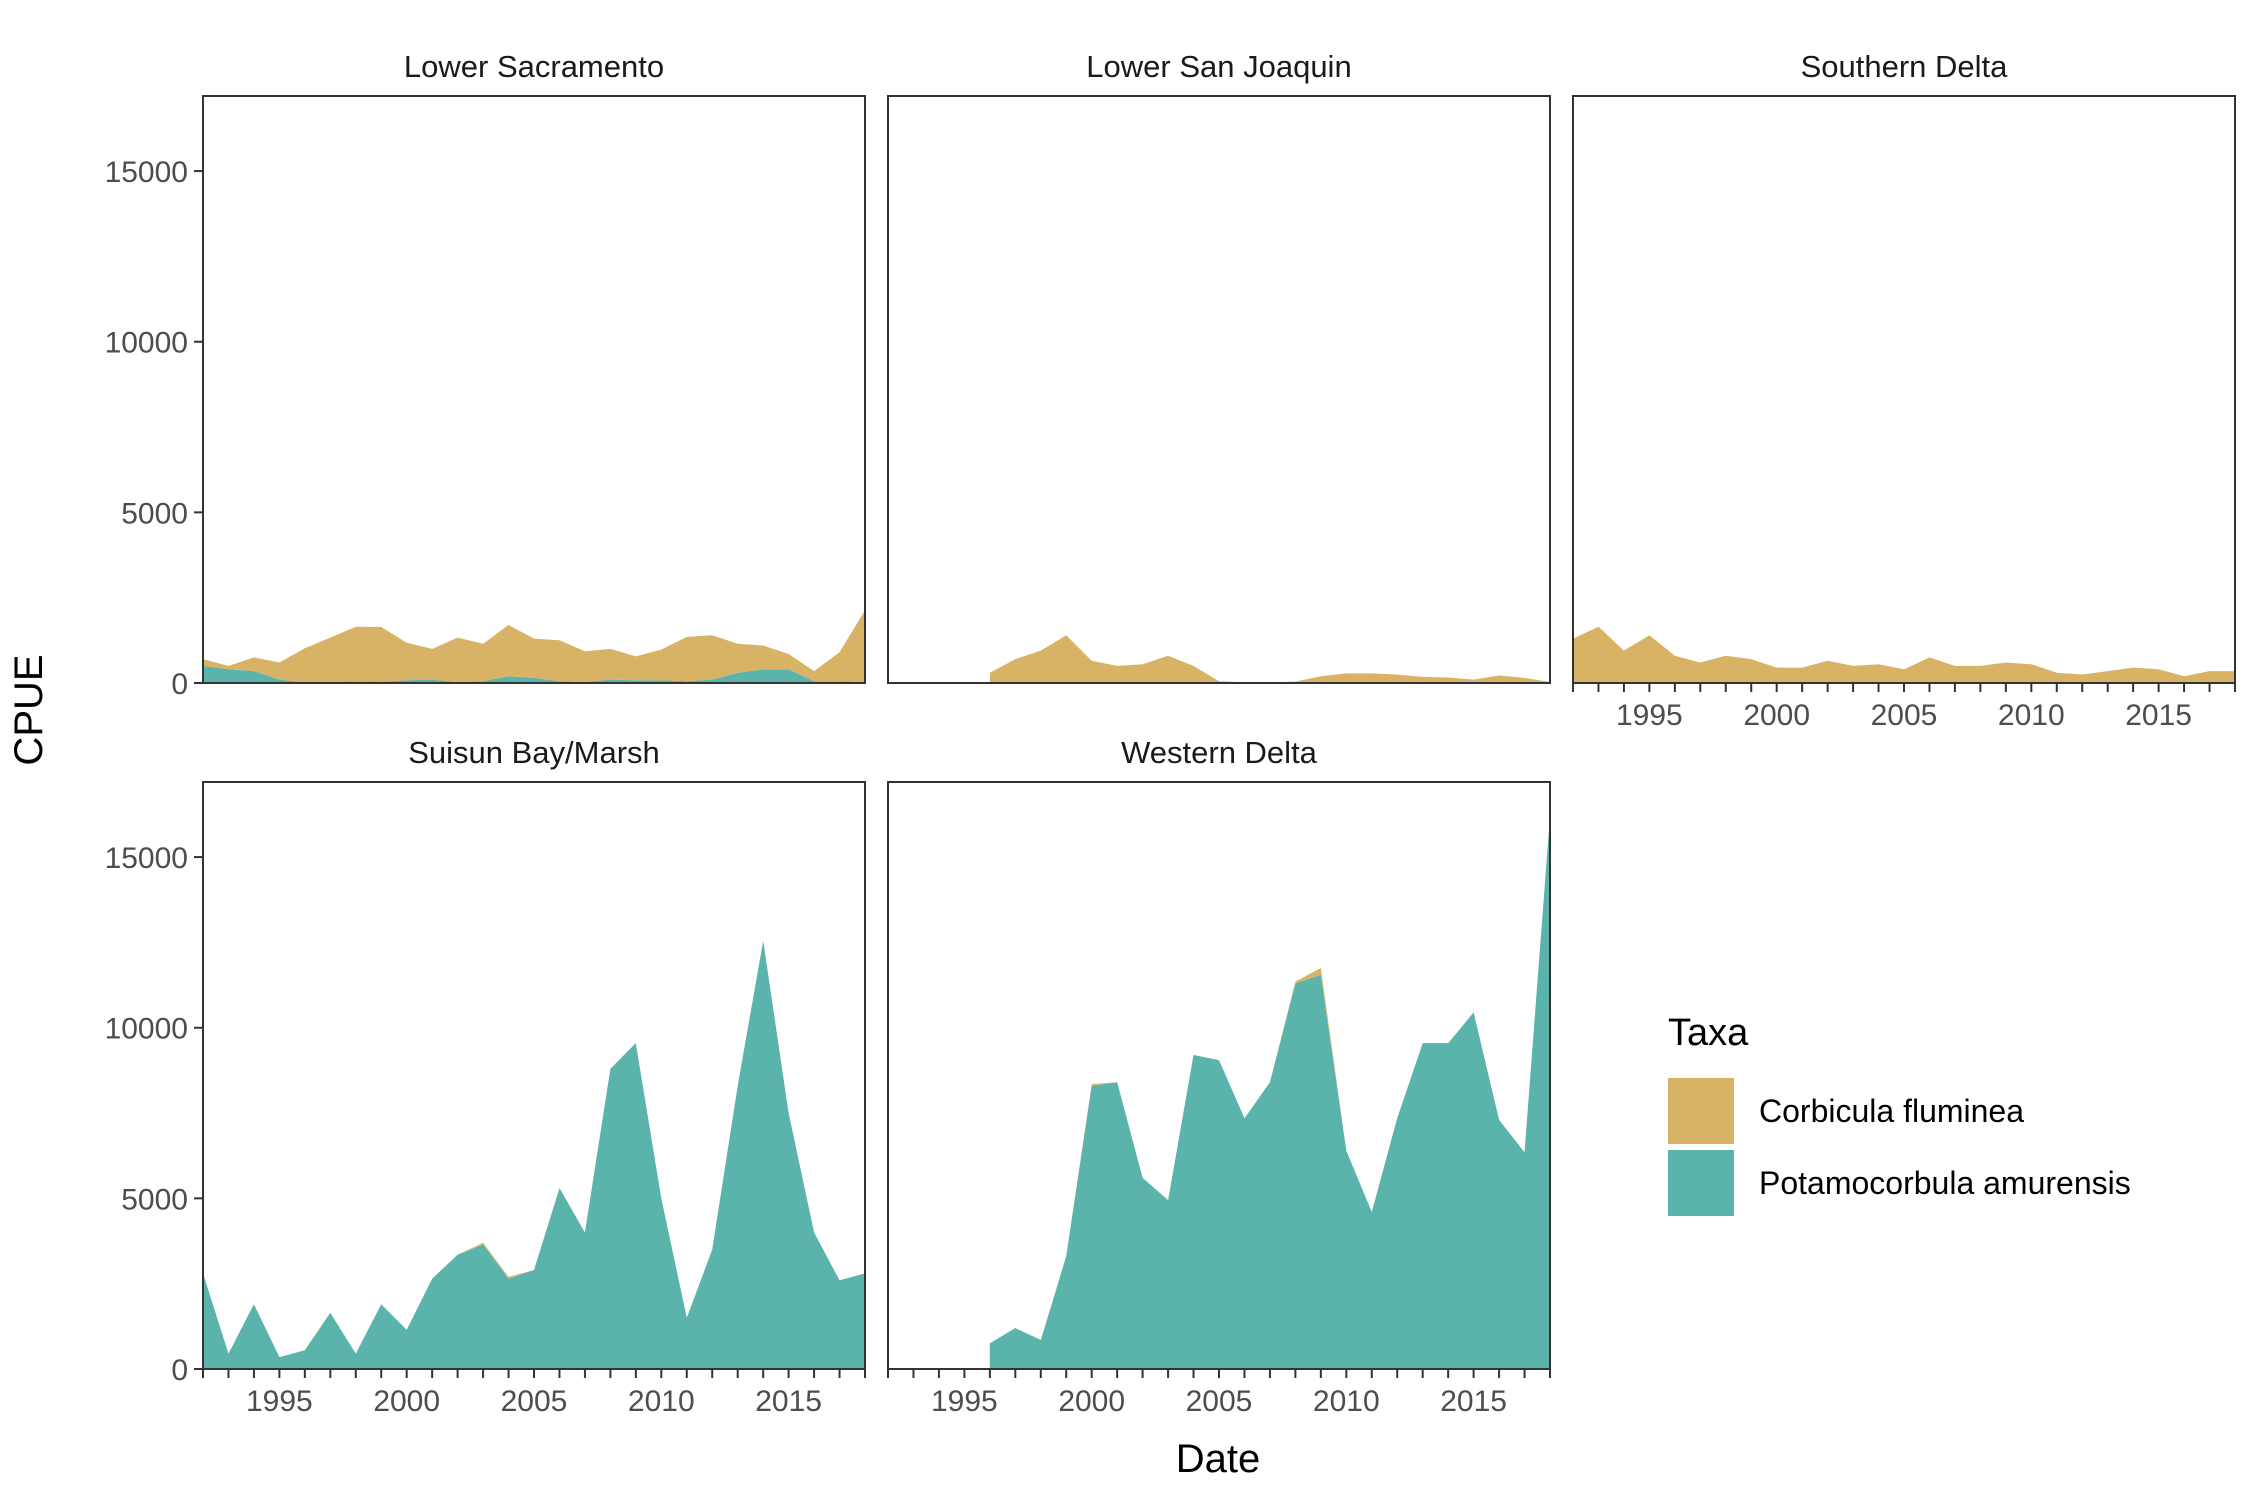 This screenshot has width=2250, height=1500. Describe the element at coordinates (1905, 66) in the screenshot. I see `panel-title: Southern Delta` at that location.